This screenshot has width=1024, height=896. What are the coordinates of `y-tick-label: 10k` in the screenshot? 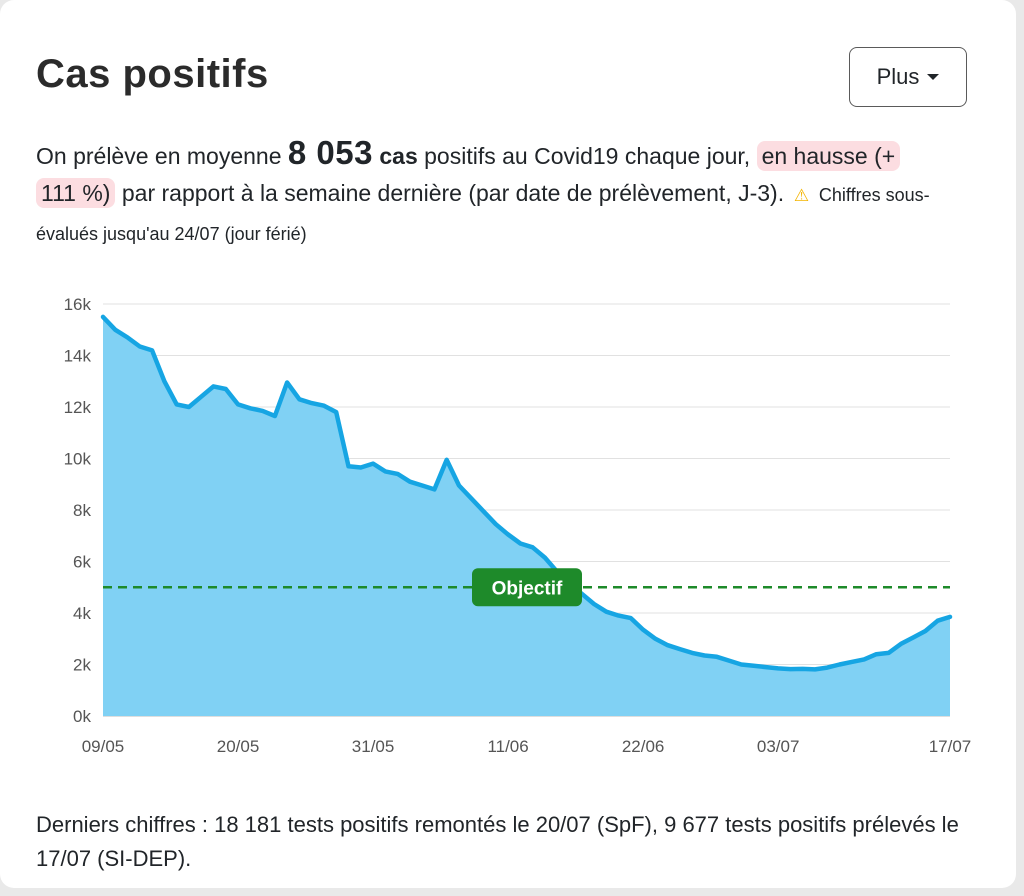 It's located at (78, 459).